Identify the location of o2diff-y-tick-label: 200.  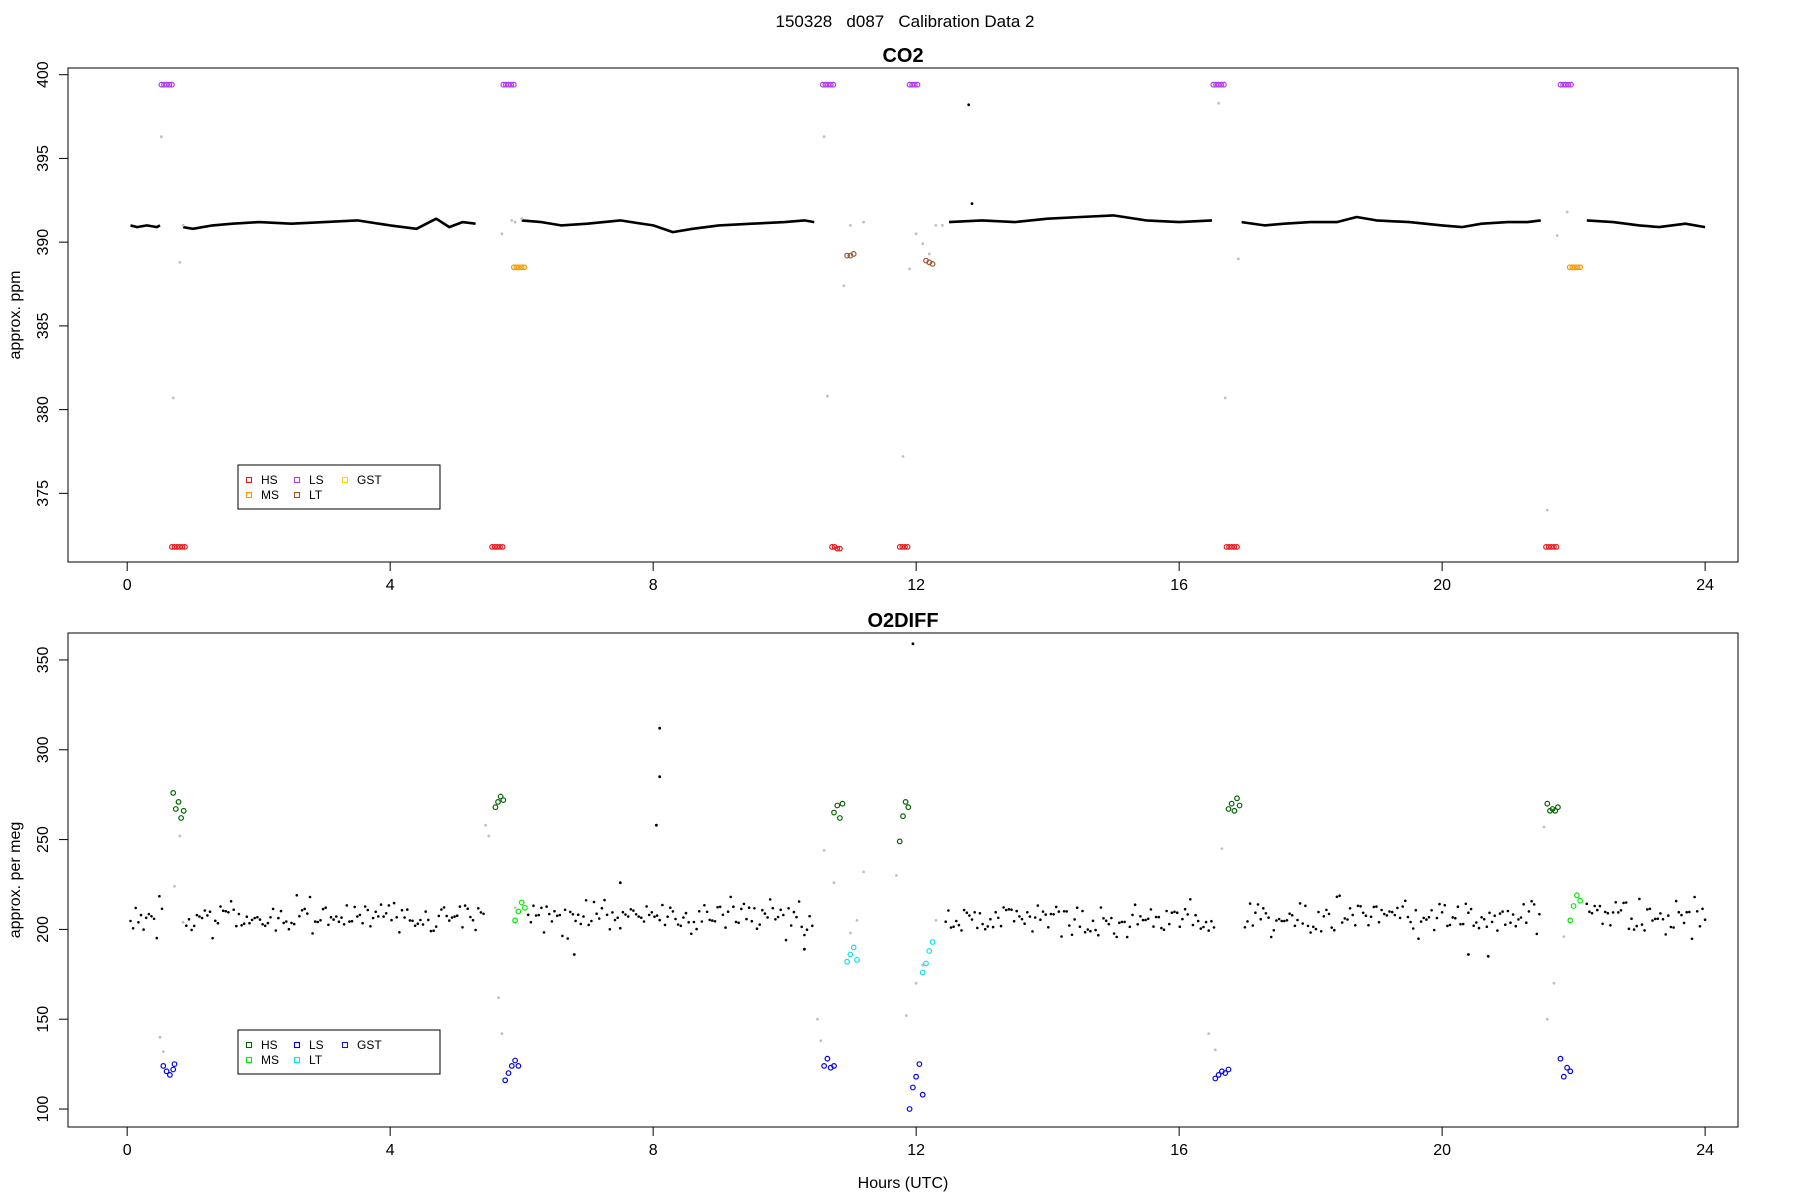
(43, 929).